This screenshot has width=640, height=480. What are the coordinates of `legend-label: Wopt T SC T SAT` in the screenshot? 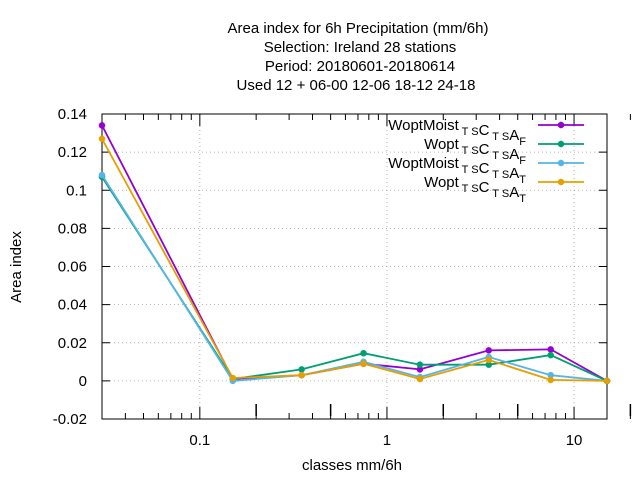 It's located at (475, 189).